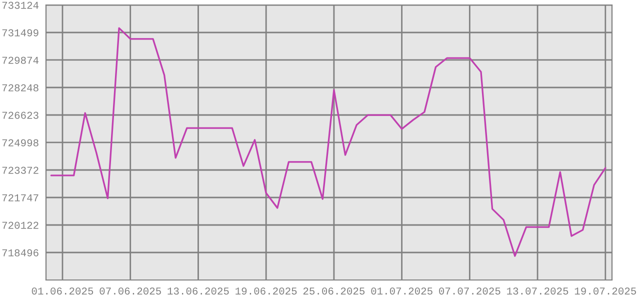  Describe the element at coordinates (605, 291) in the screenshot. I see `x-tick-label: 19.07.2025` at that location.